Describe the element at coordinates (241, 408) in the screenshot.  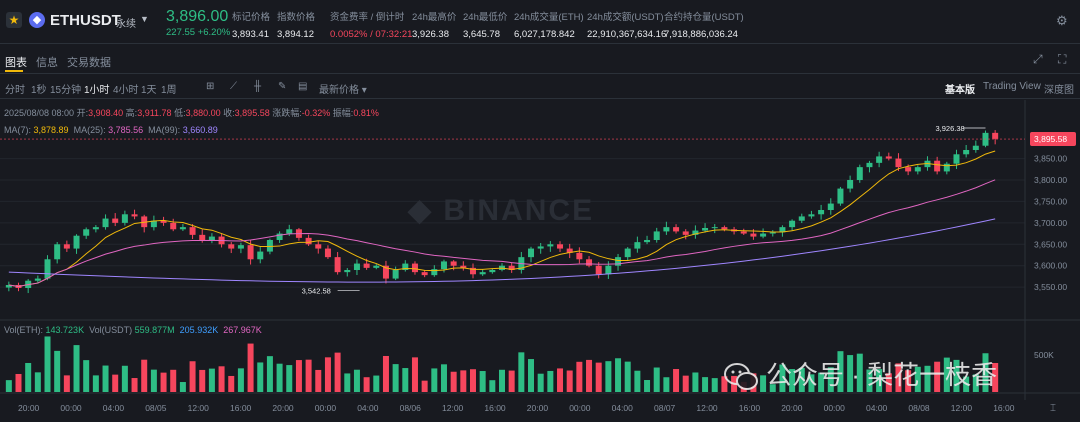
I see `time-tick-label: 16:00` at that location.